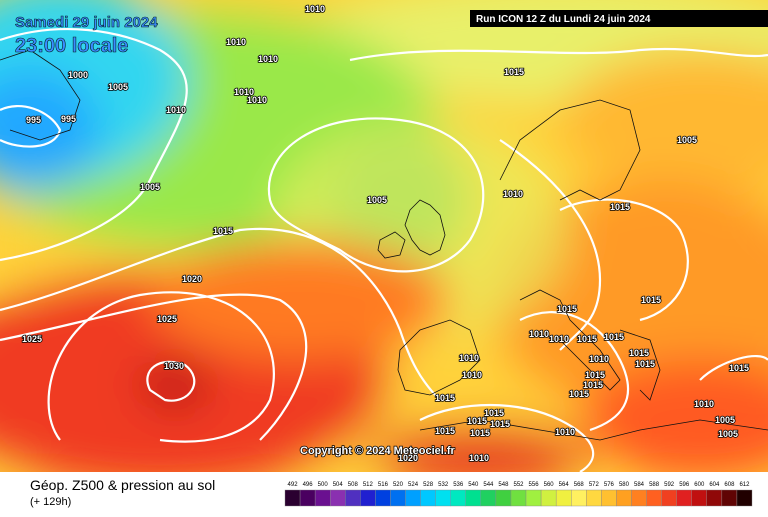 The width and height of the screenshot is (768, 517). Describe the element at coordinates (654, 485) in the screenshot. I see `colorbar-label: 588` at that location.